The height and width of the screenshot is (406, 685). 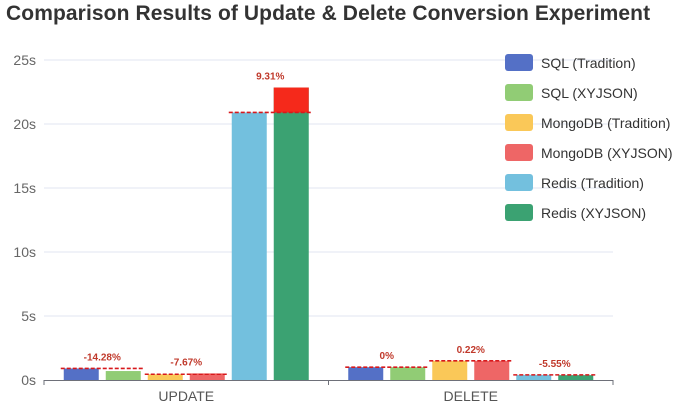 What do you see at coordinates (186, 363) in the screenshot?
I see `percentage-label: -7.67%` at bounding box center [186, 363].